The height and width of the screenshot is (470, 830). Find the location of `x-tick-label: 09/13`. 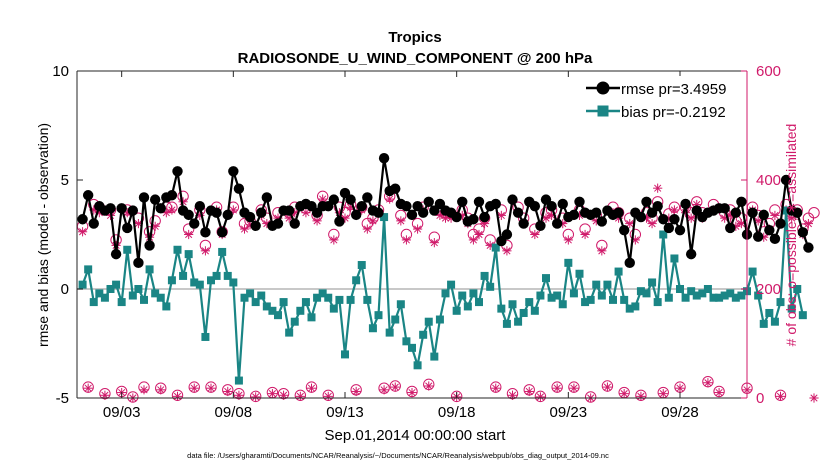

x-tick-label: 09/13 is located at coordinates (345, 412).